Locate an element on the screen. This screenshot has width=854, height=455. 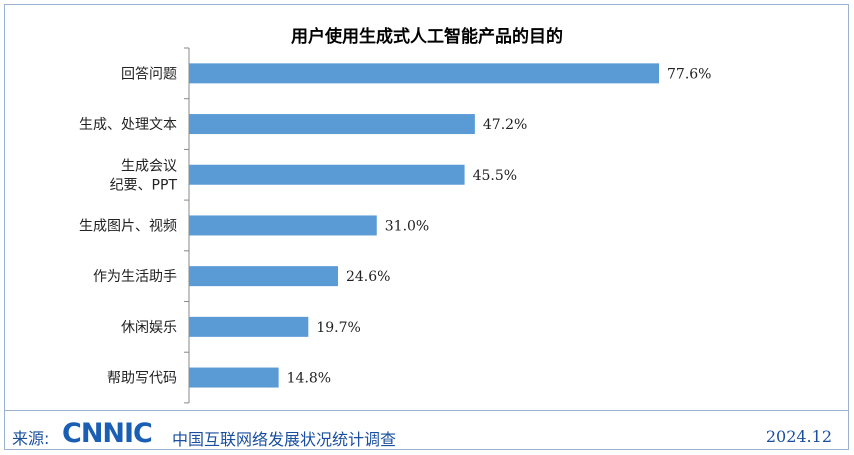
category-label: 休闲娱乐 is located at coordinates (149, 328).